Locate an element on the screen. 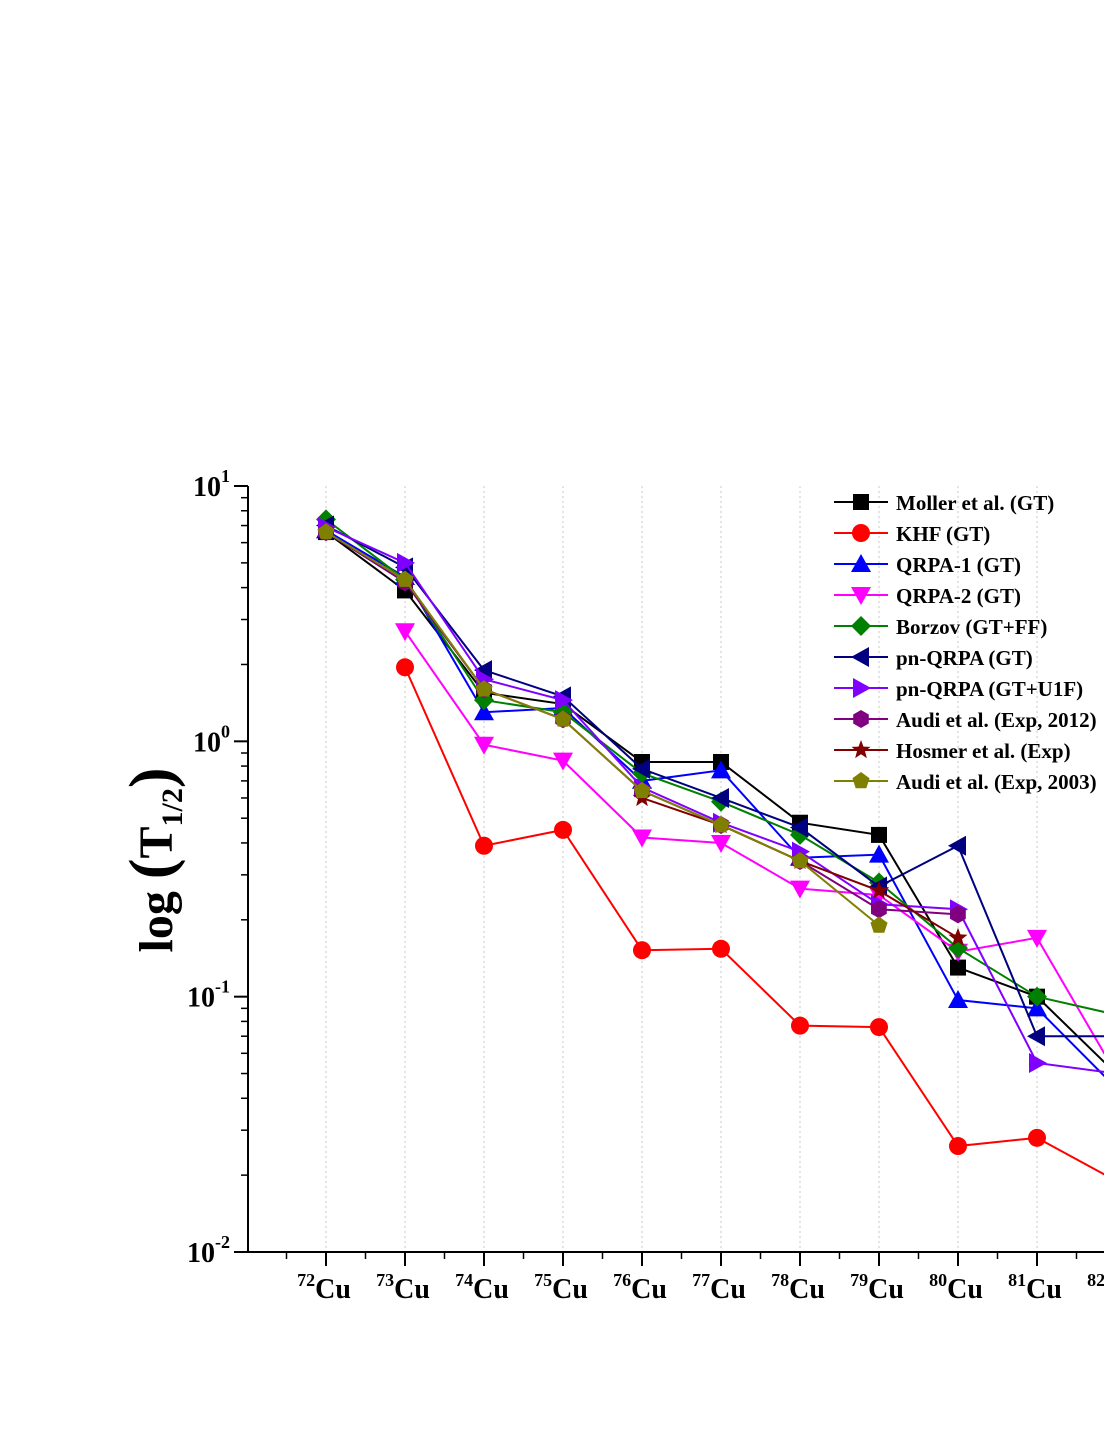 Image resolution: width=1104 pixels, height=1434 pixels. x-tick-label: 73Cu is located at coordinates (403, 1287).